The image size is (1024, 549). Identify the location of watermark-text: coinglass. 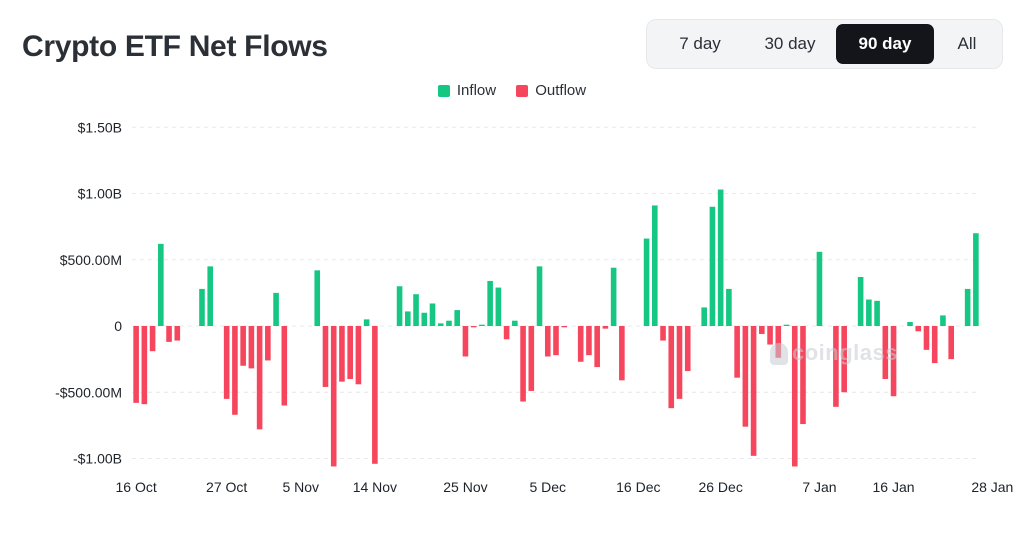
(845, 352).